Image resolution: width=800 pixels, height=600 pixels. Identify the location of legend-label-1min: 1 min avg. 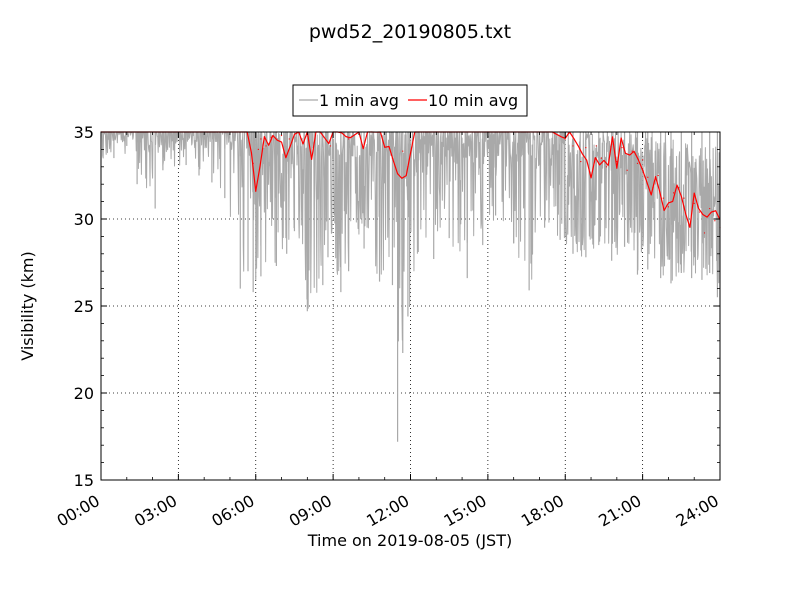
(359, 100).